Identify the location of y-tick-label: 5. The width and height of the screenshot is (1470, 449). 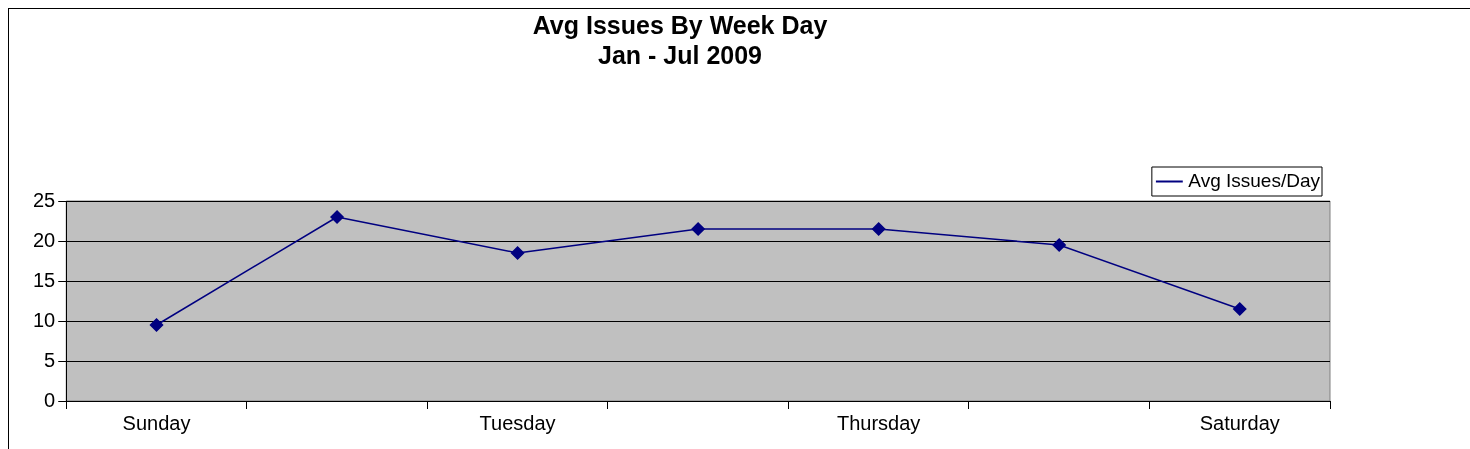
(50, 359).